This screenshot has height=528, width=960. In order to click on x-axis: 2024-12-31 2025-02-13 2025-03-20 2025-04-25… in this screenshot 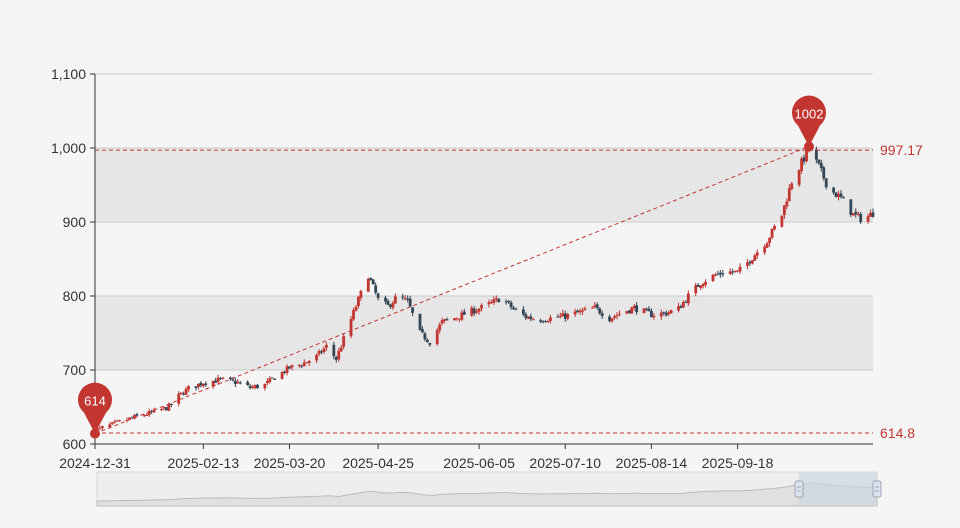, I will do `click(466, 457)`.